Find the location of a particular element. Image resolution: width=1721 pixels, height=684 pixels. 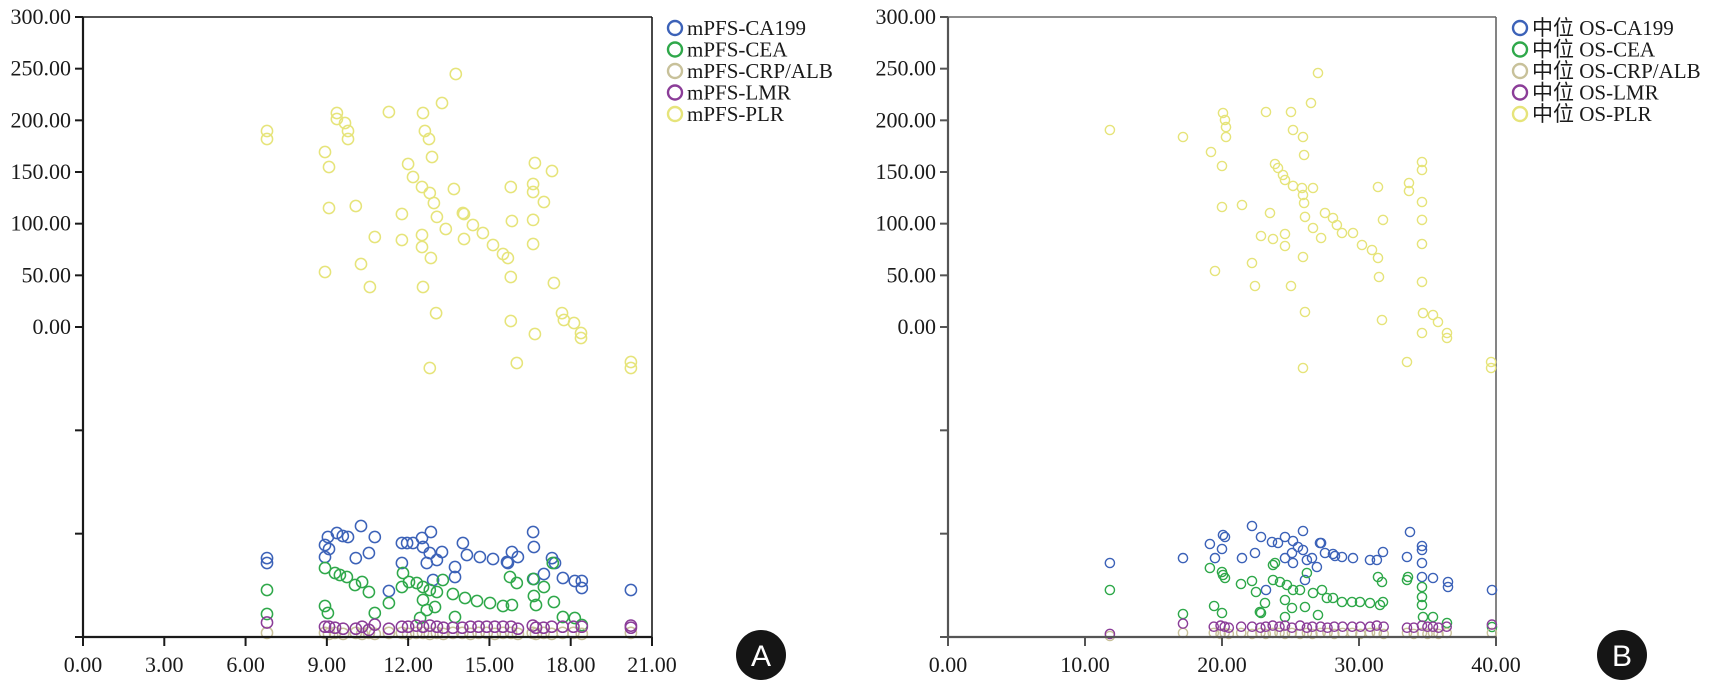

panel-label-badge: A is located at coordinates (761, 655).